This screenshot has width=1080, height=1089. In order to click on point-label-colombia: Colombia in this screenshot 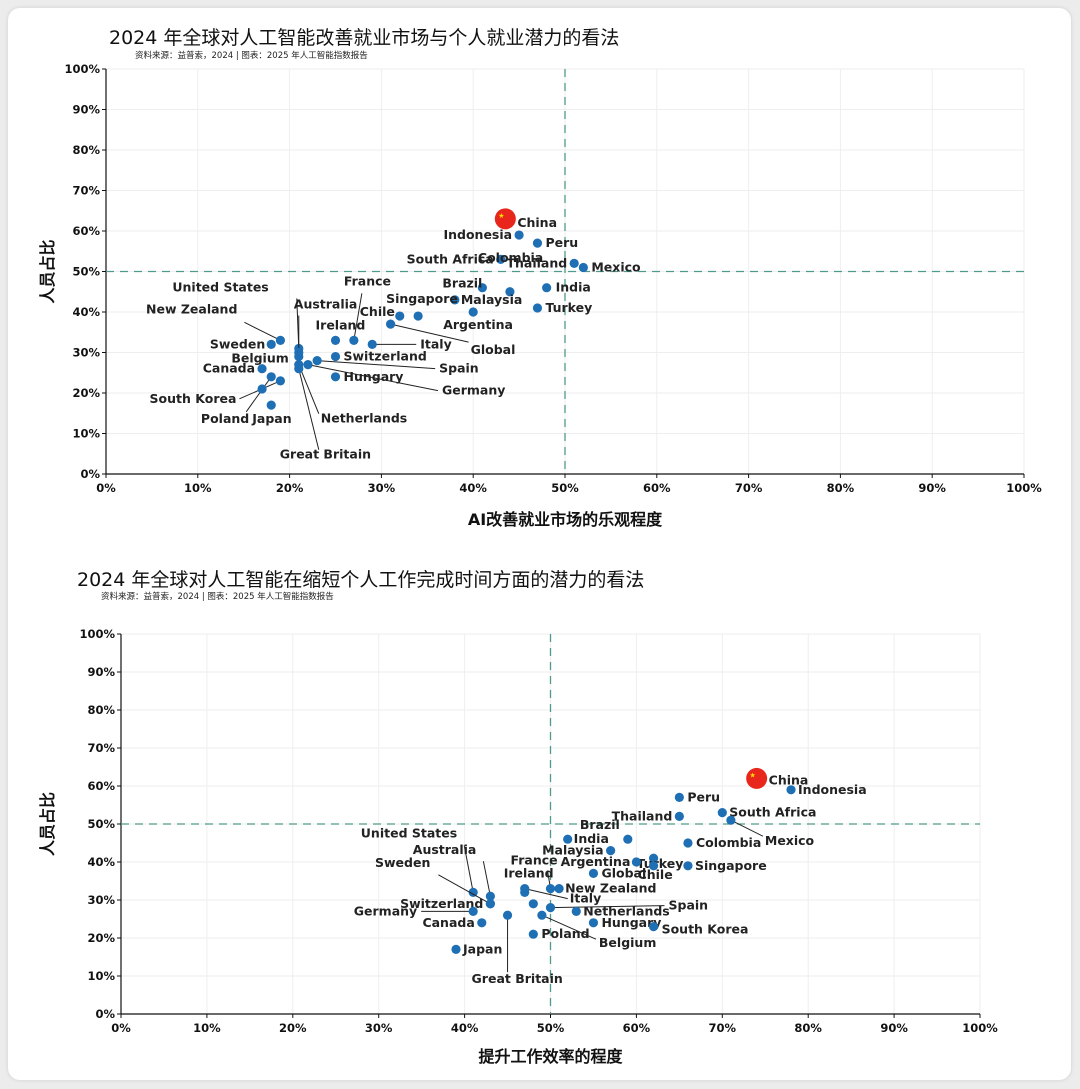, I will do `click(728, 842)`.